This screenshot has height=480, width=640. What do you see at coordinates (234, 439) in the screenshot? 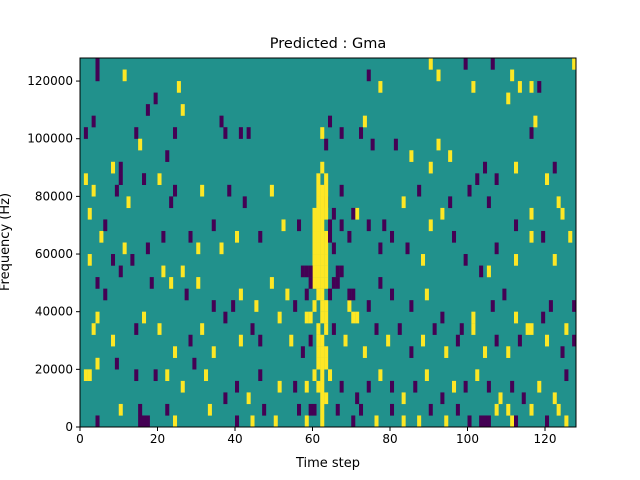
I see `x-tick-label: 40` at bounding box center [234, 439].